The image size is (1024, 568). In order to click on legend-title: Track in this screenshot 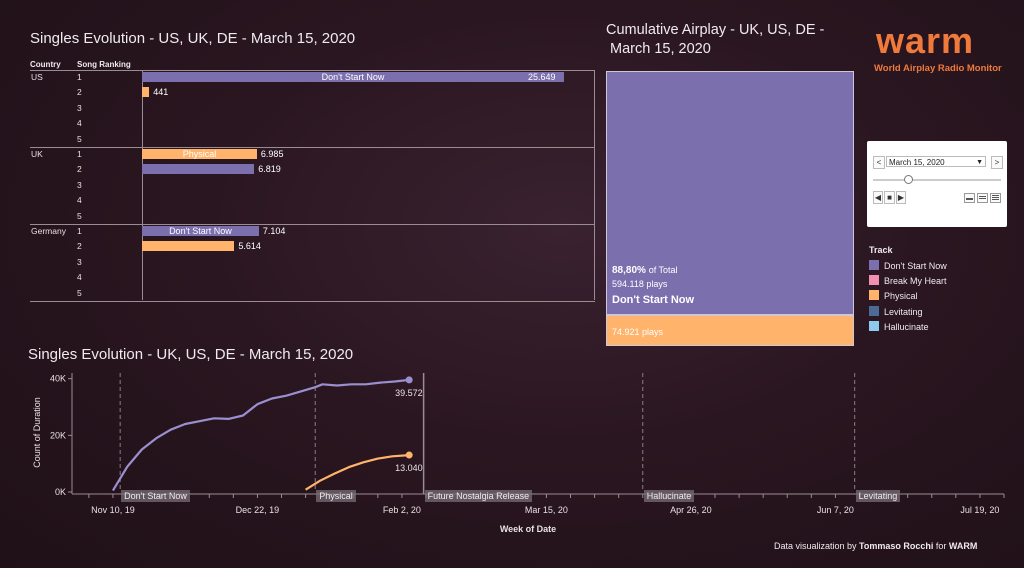, I will do `click(881, 250)`.